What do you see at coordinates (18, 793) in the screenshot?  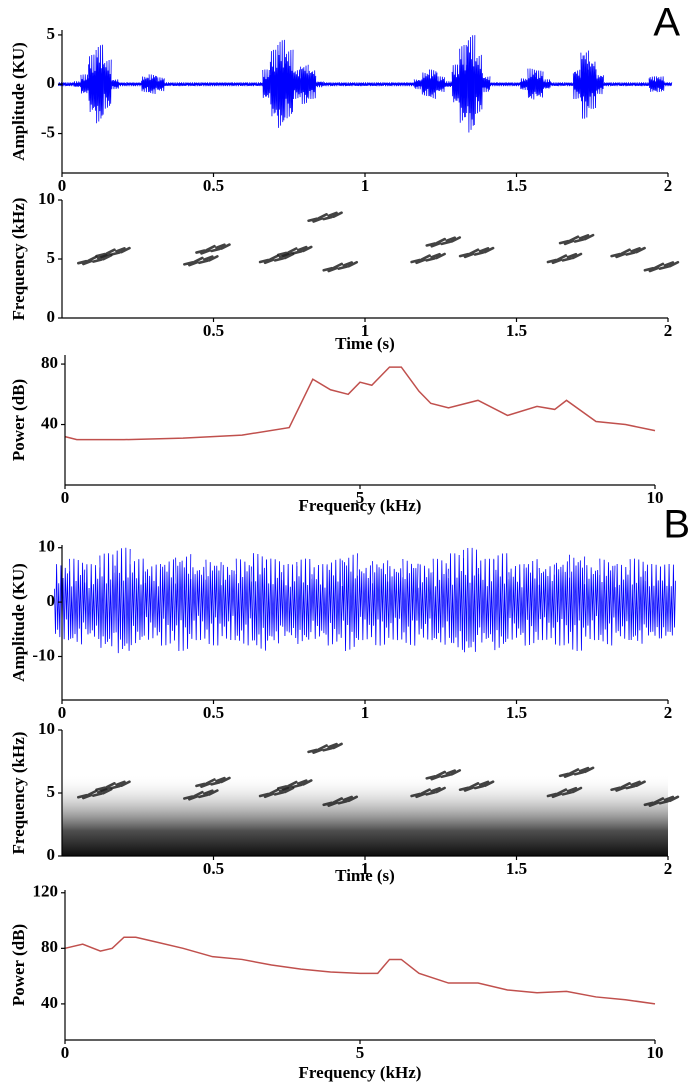 I see `y-axis-title: Frequency (kHz)` at bounding box center [18, 793].